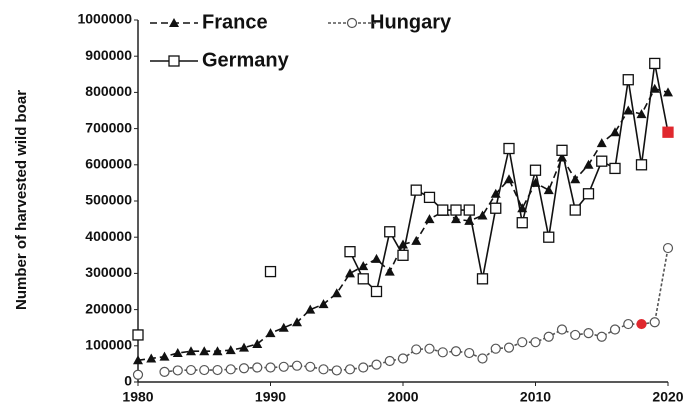 This screenshot has width=692, height=415. What do you see at coordinates (108, 236) in the screenshot?
I see `y-tick-label: 400000` at bounding box center [108, 236].